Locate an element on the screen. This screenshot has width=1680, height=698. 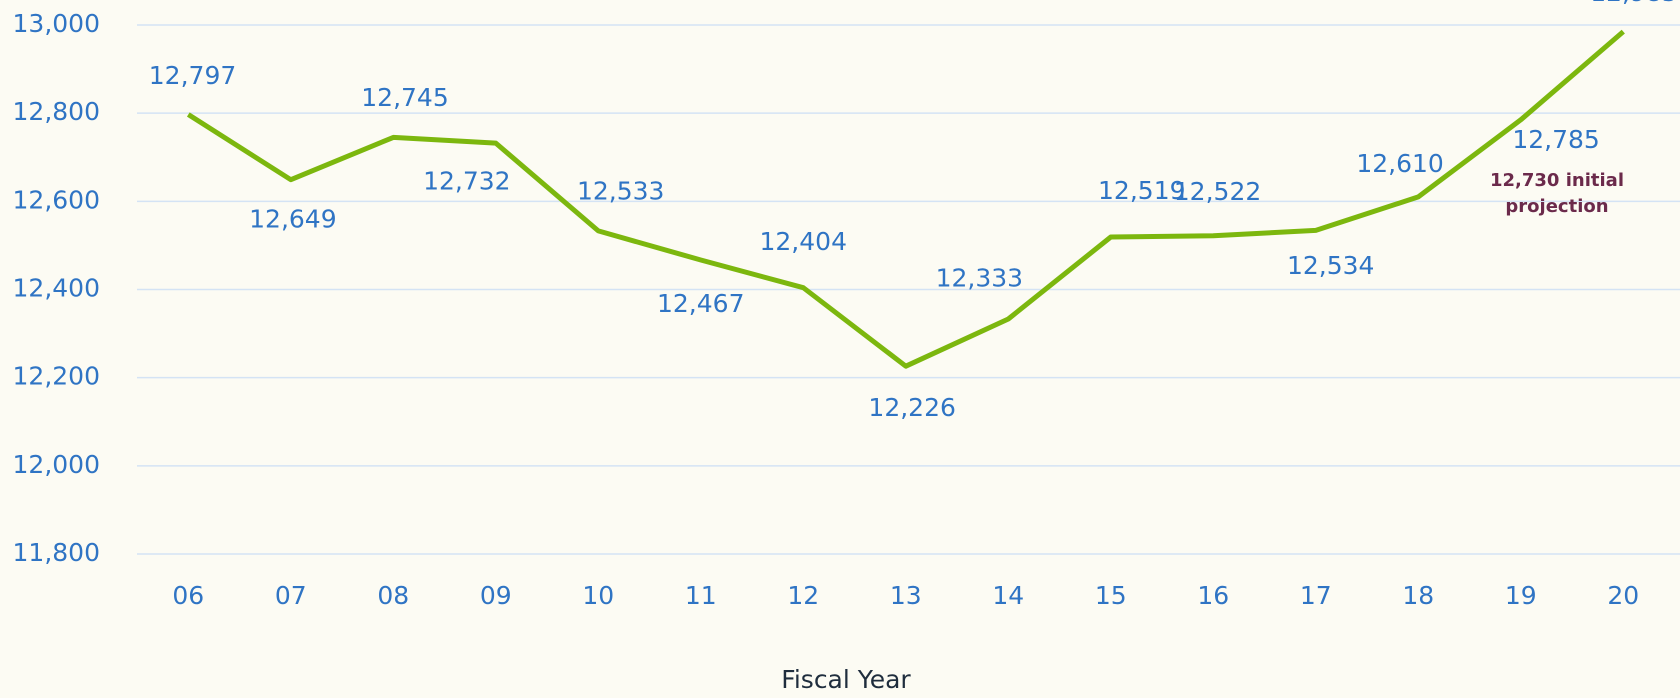
data-label: 12,649 is located at coordinates (292, 218).